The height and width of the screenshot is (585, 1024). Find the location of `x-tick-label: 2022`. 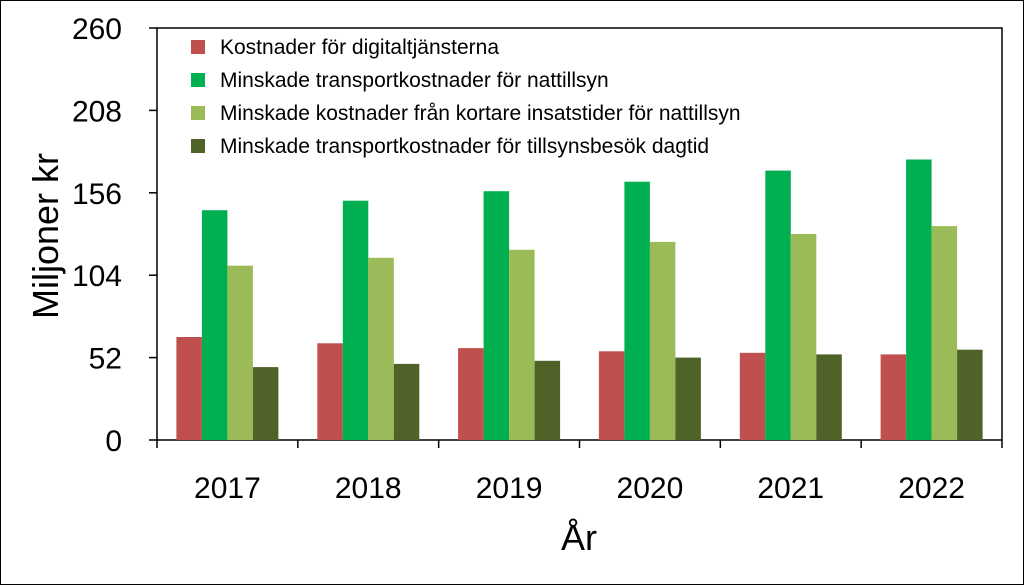

x-tick-label: 2022 is located at coordinates (931, 488).